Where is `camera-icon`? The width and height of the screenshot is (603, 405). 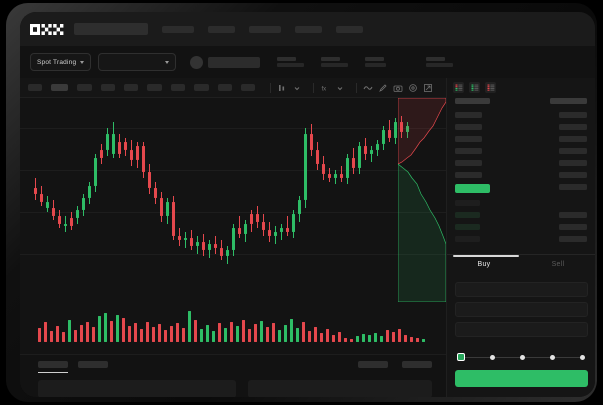 camera-icon is located at coordinates (398, 88).